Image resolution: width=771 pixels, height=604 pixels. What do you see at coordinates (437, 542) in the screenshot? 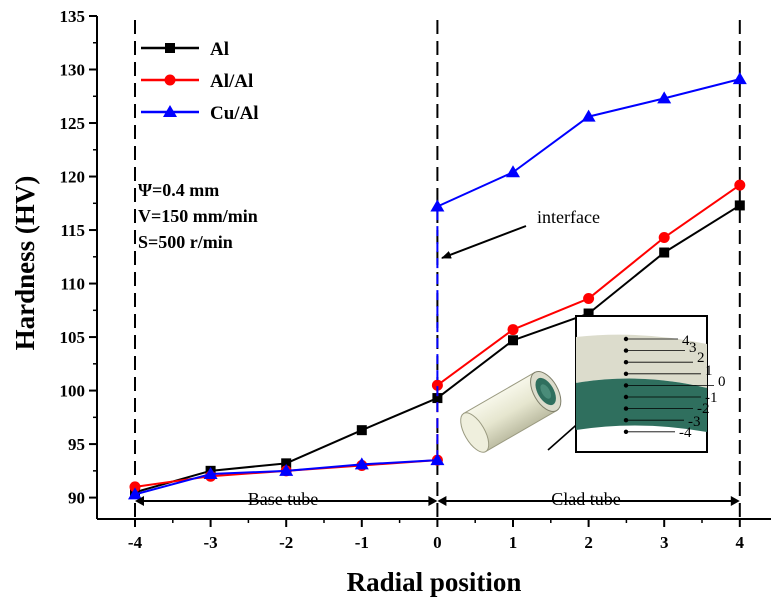
I see `x-tick-label: 0` at bounding box center [437, 542].